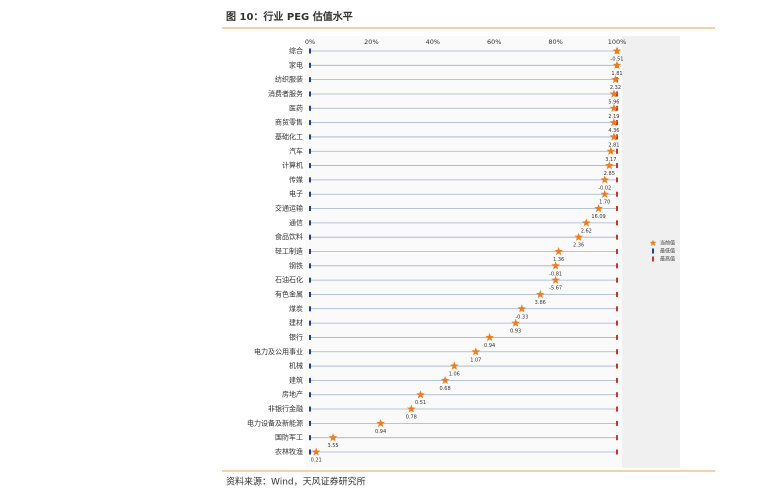 This screenshot has height=500, width=767. Describe the element at coordinates (667, 259) in the screenshot. I see `legend-label: 最高值` at that location.